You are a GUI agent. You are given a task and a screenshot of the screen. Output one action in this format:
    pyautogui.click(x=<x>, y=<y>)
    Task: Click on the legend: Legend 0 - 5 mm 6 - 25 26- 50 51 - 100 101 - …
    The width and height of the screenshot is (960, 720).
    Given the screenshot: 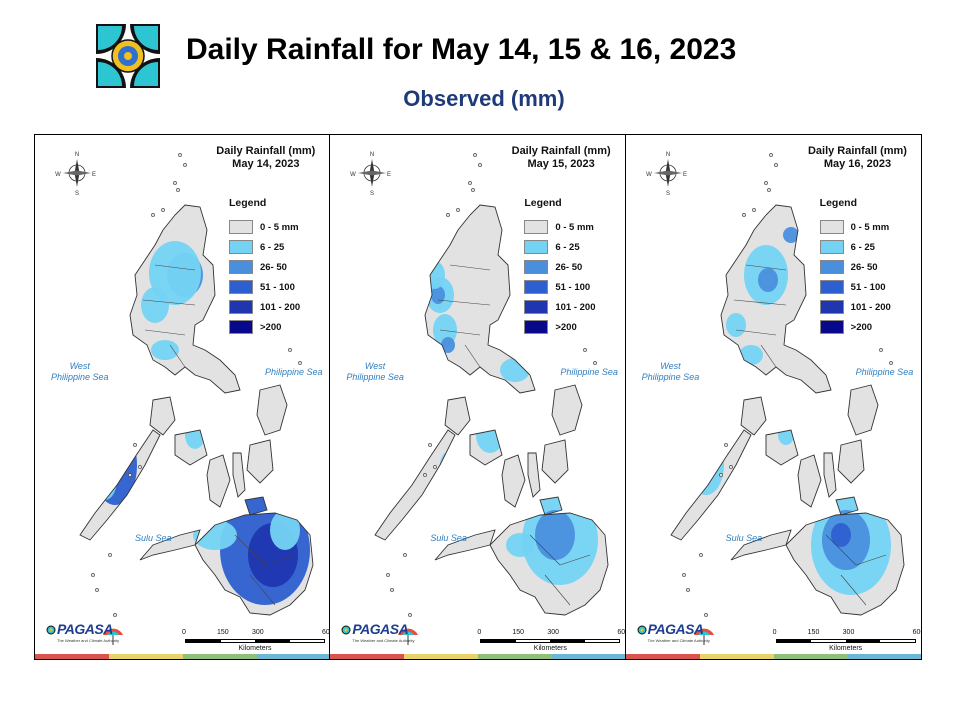 What is the action you would take?
    pyautogui.click(x=855, y=267)
    